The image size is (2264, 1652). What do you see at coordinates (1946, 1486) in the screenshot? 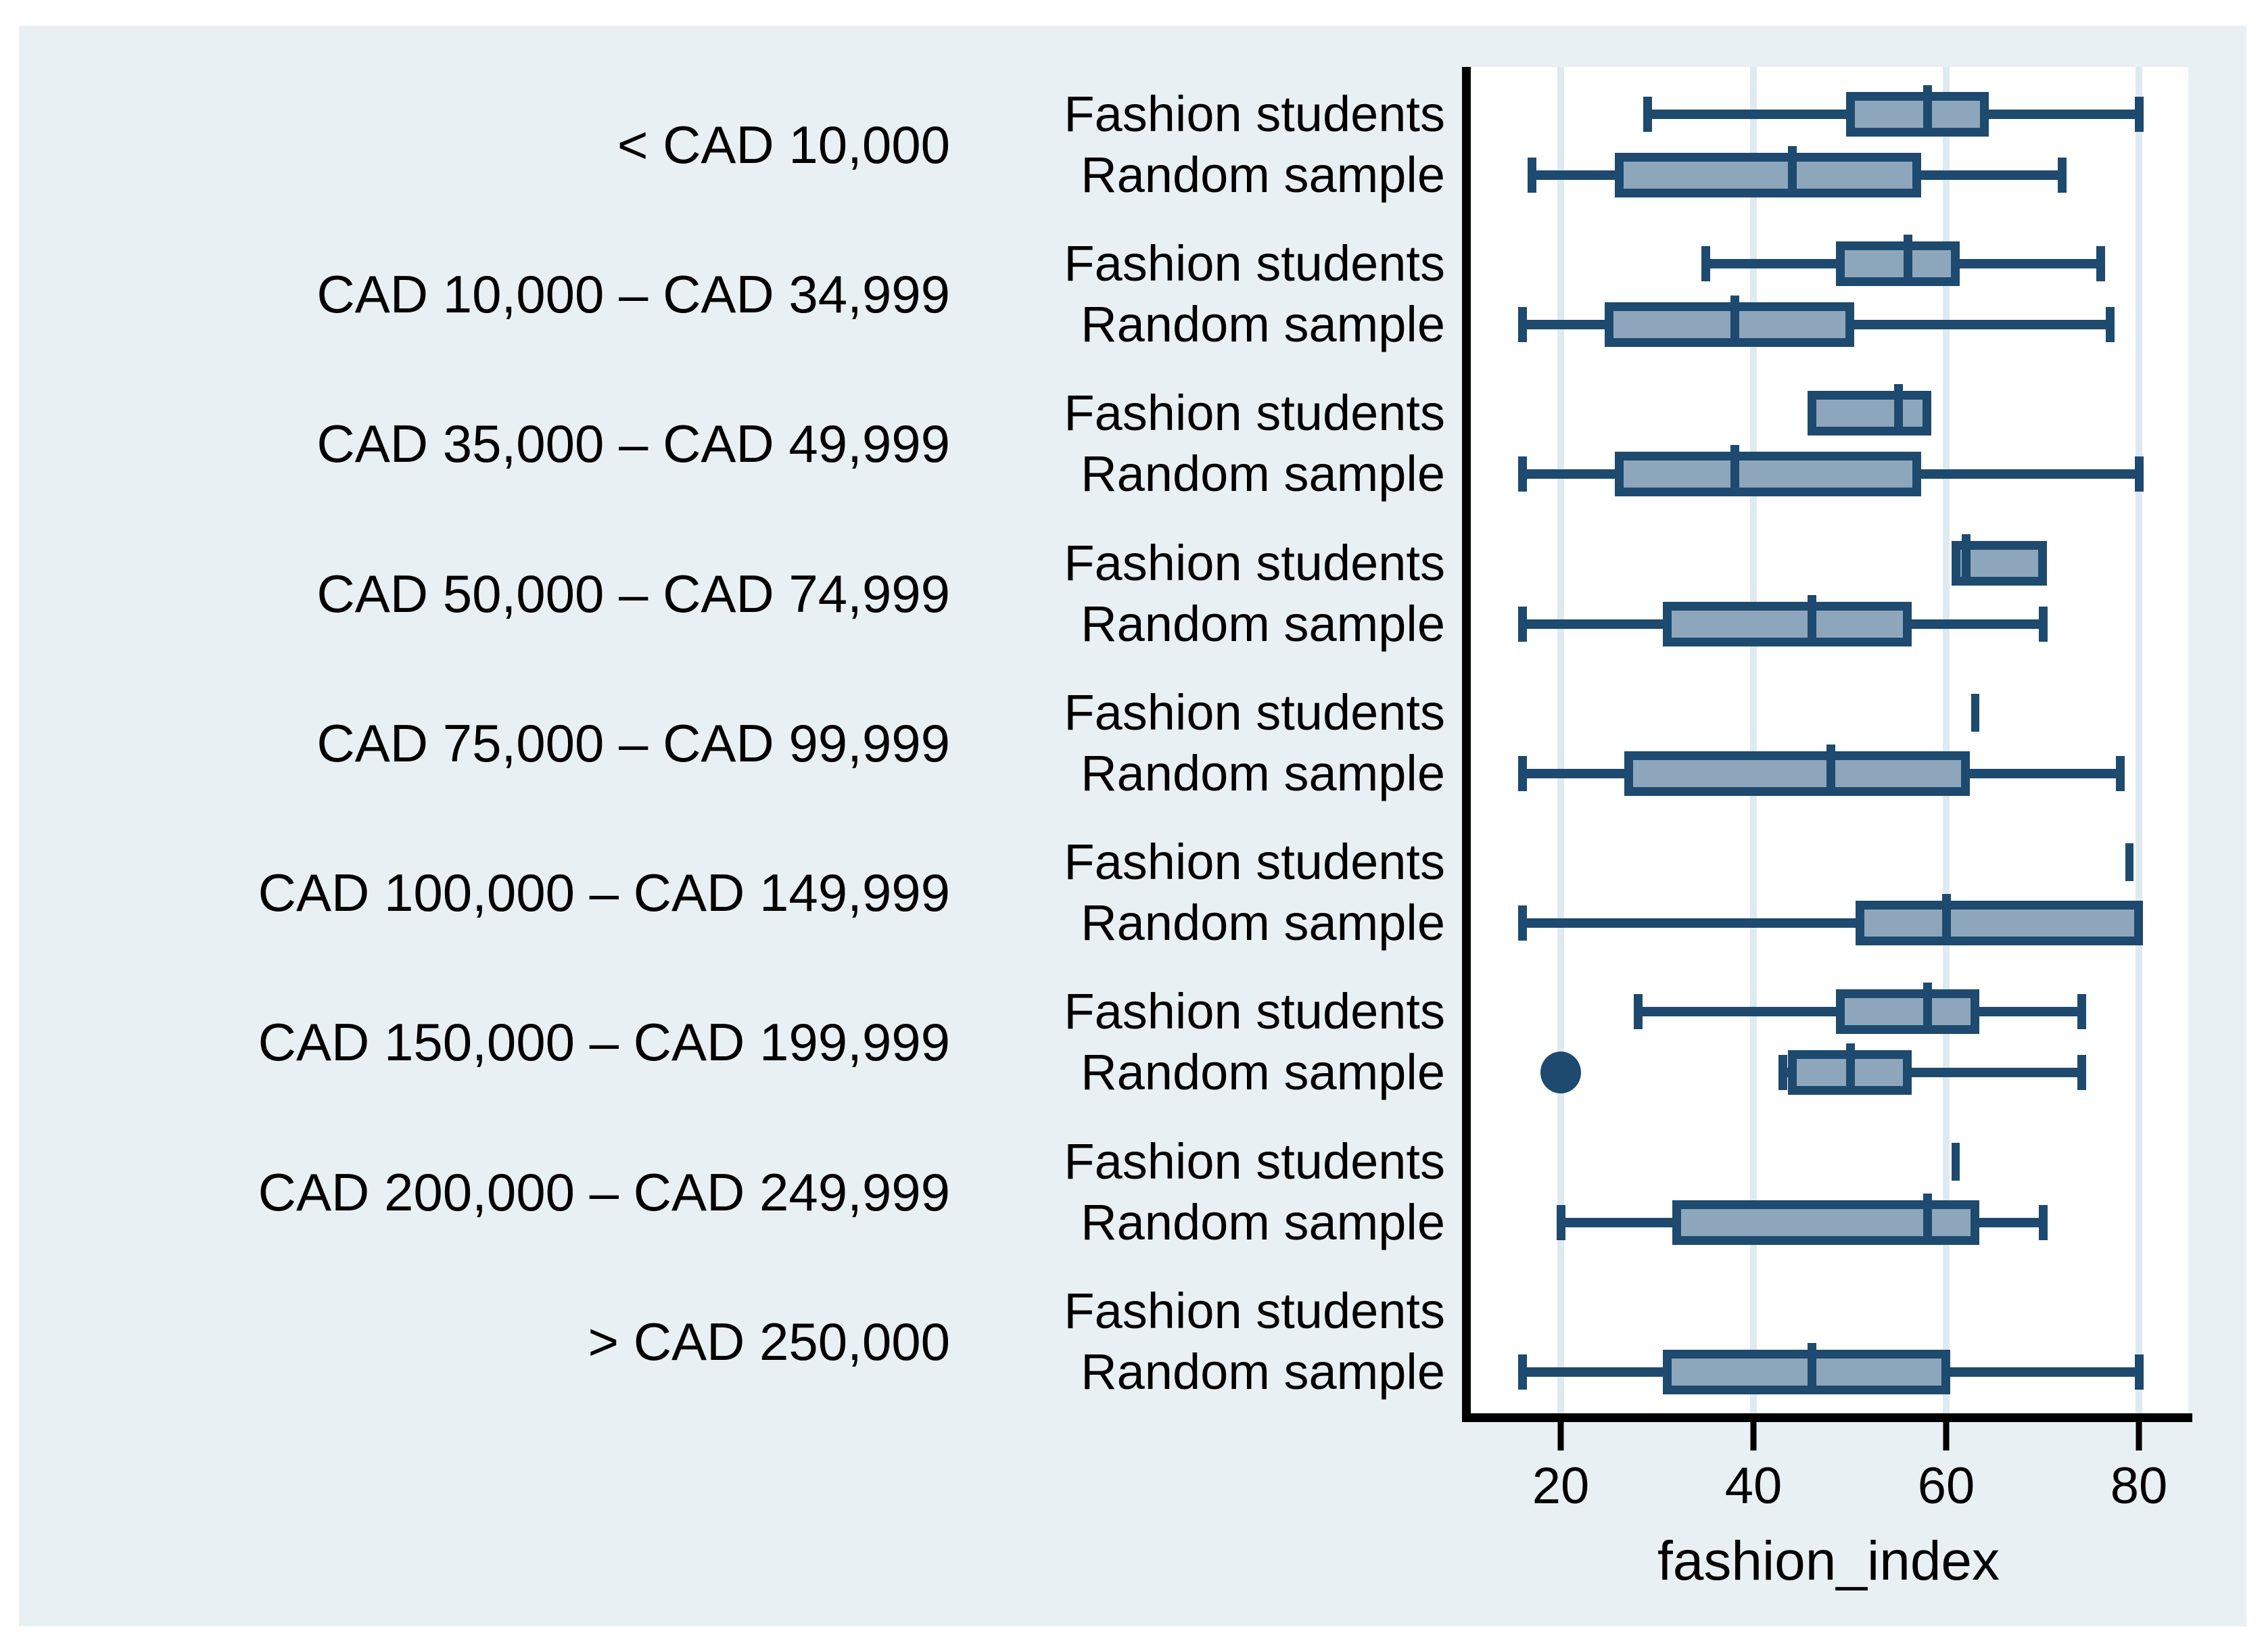
I see `x-tick-label: 60` at bounding box center [1946, 1486].